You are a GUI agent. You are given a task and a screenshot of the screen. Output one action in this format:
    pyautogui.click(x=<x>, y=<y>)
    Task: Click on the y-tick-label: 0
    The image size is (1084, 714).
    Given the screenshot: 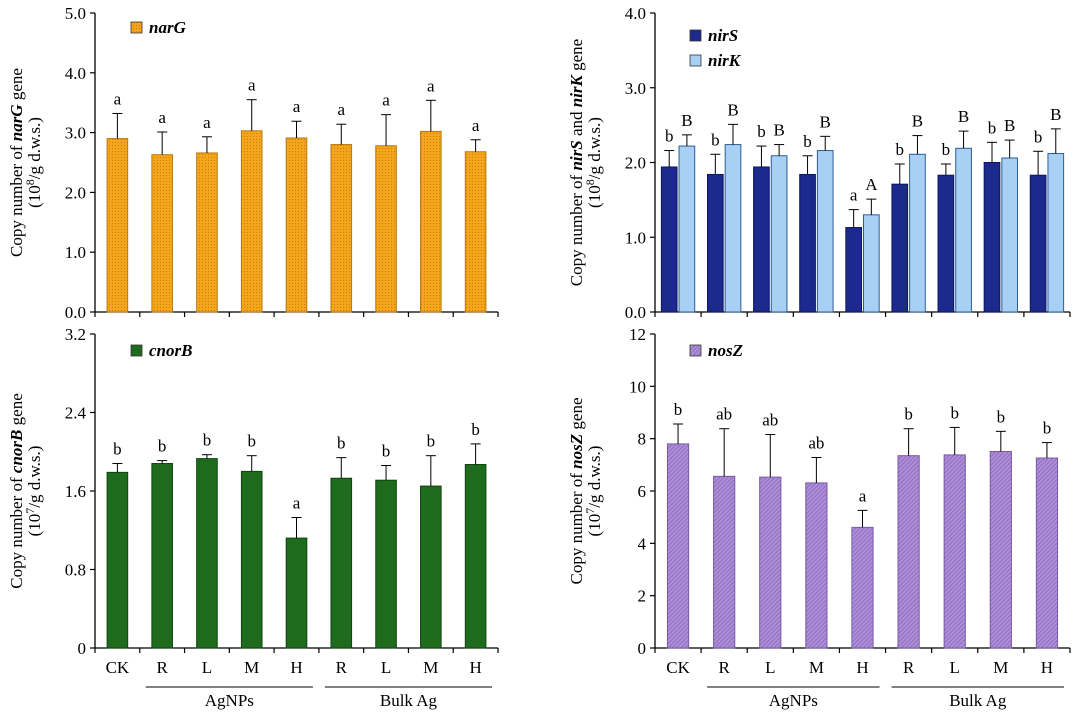 What is the action you would take?
    pyautogui.click(x=82, y=648)
    